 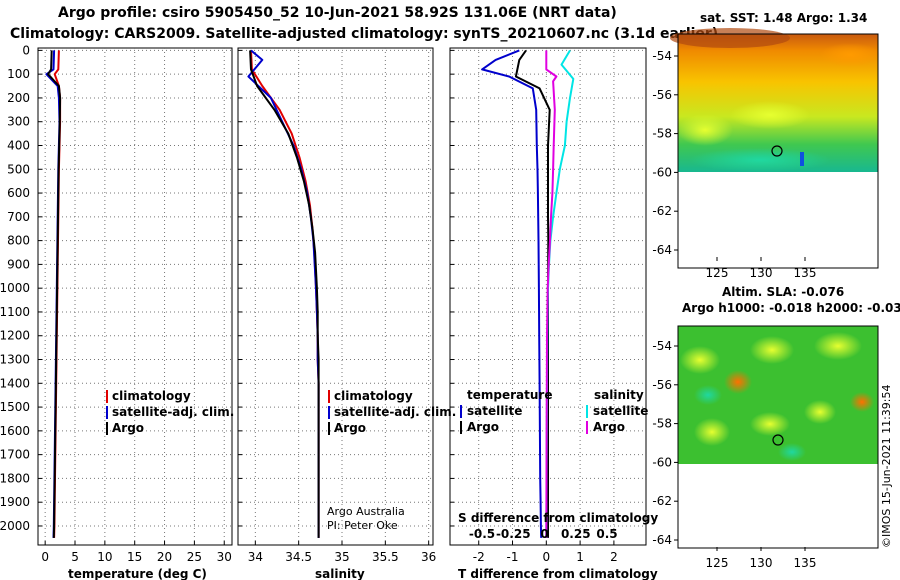 What do you see at coordinates (173, 412) in the screenshot?
I see `legend-label-satellite: satellite-adj. clim.` at bounding box center [173, 412].